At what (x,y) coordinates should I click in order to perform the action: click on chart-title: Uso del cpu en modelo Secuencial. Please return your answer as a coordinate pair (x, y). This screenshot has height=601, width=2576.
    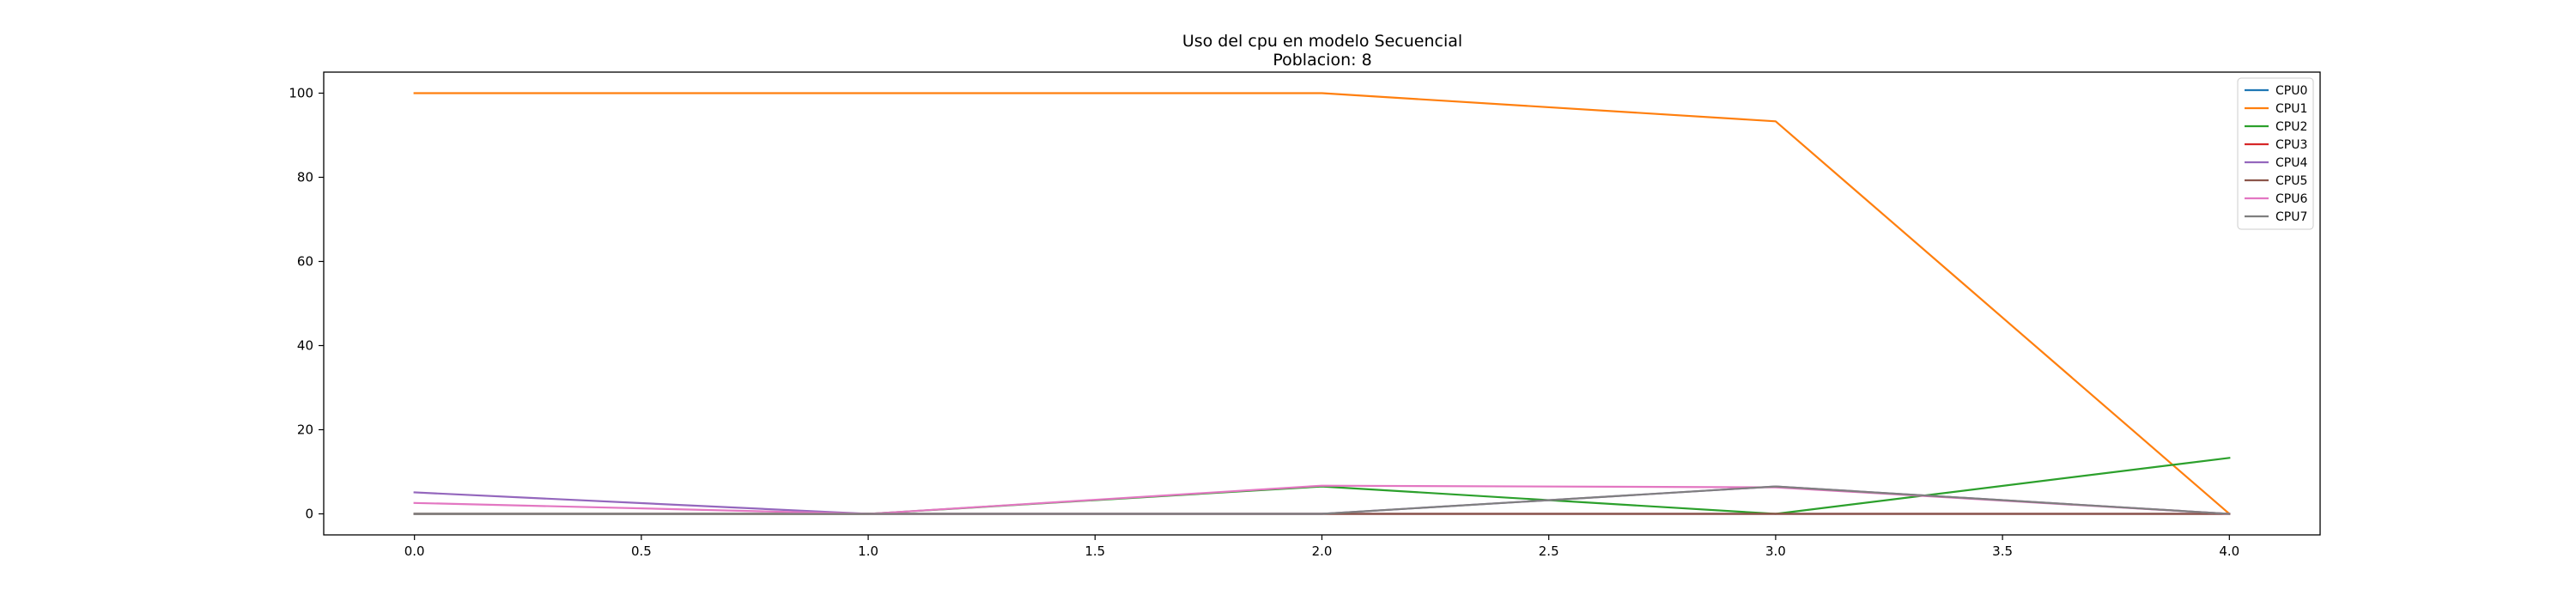
    Looking at the image, I should click on (1322, 41).